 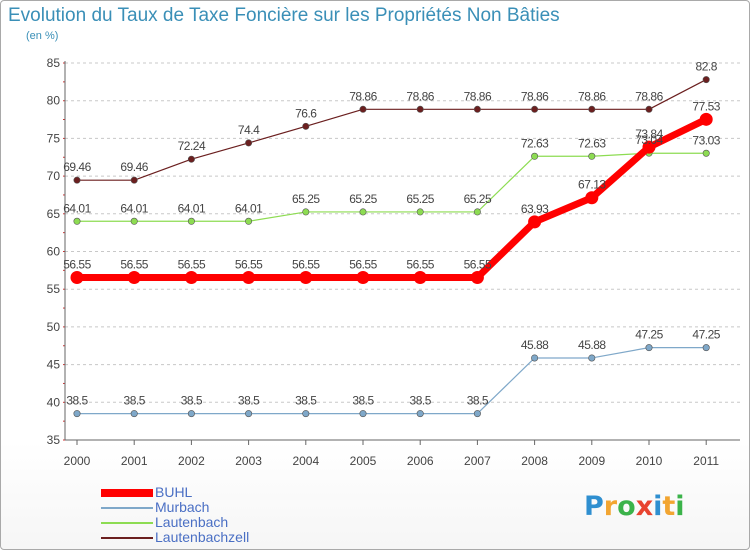 I want to click on legend-swatch, so click(x=127, y=522).